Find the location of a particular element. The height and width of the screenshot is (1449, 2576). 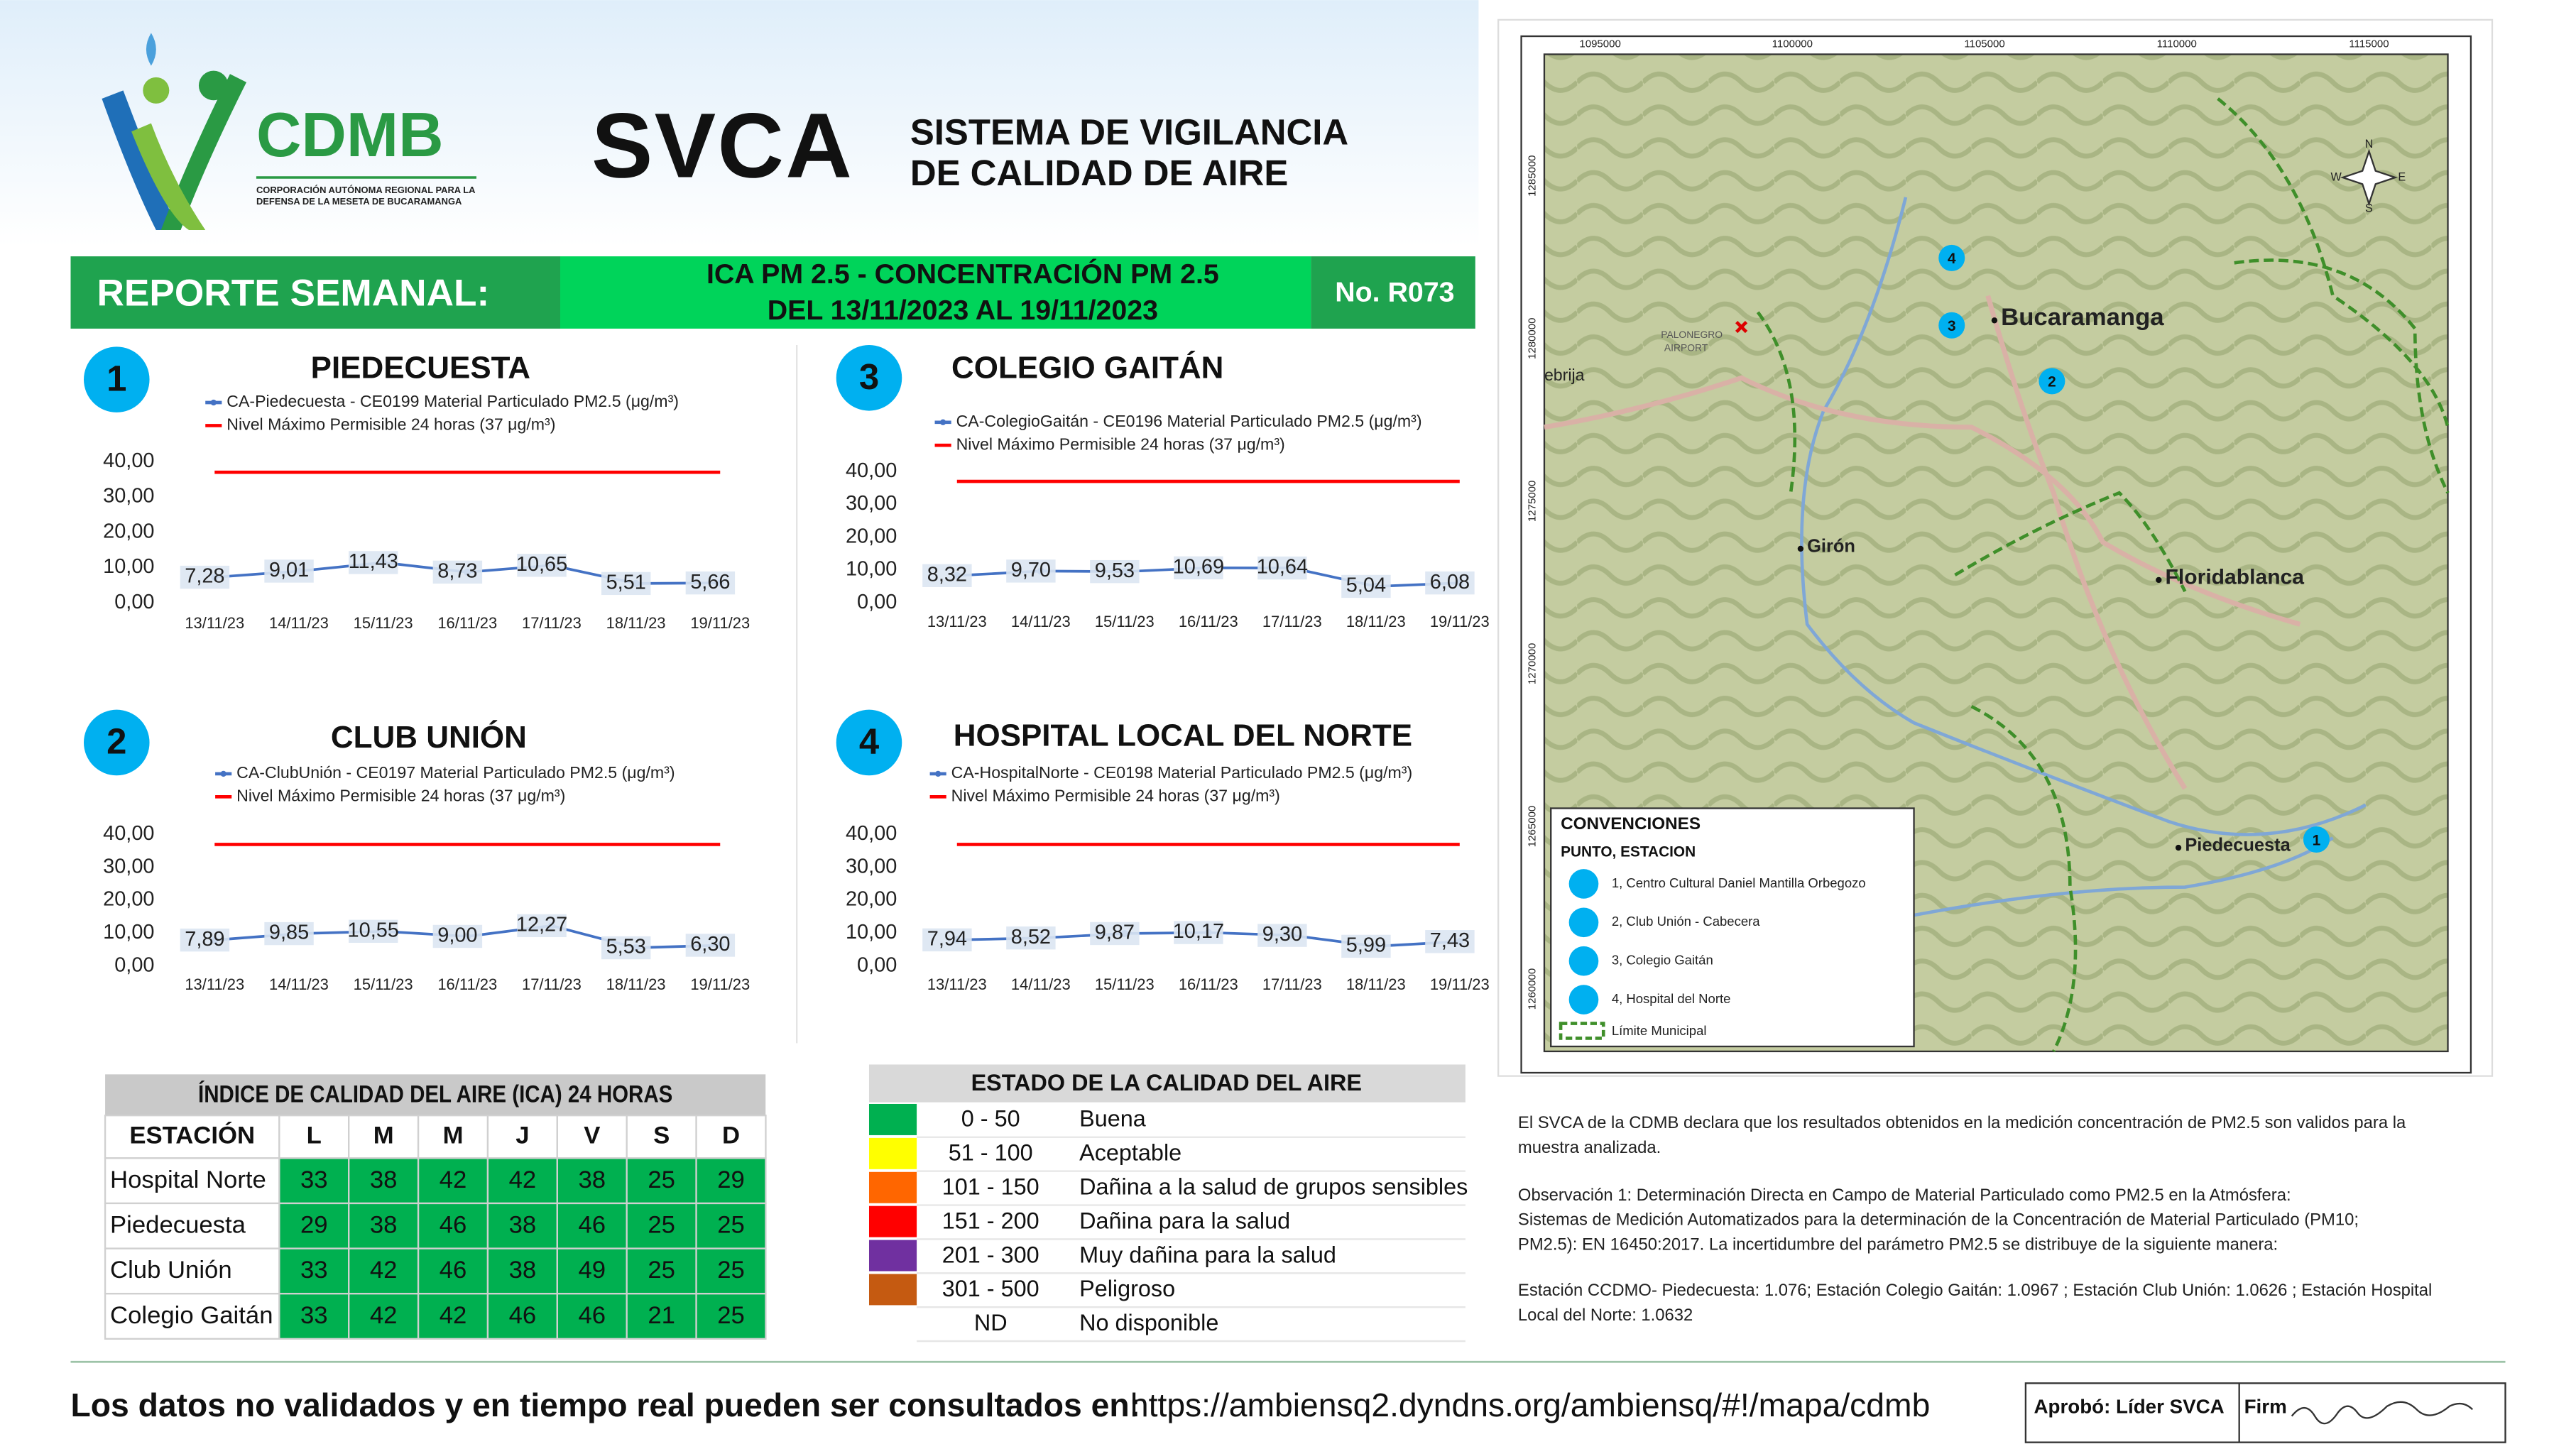

logo-text: CDMB is located at coordinates (350, 134).